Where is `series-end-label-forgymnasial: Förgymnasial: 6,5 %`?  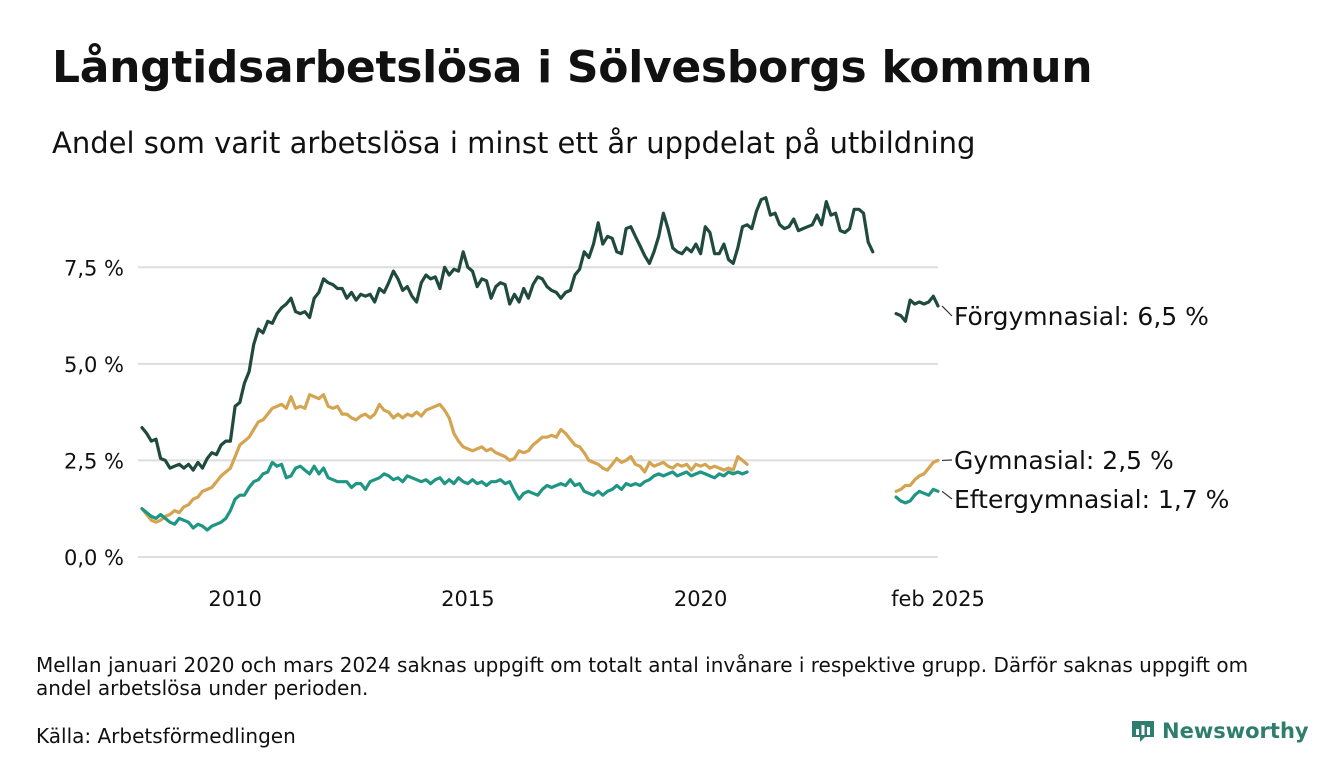
series-end-label-forgymnasial: Förgymnasial: 6,5 % is located at coordinates (1081, 316).